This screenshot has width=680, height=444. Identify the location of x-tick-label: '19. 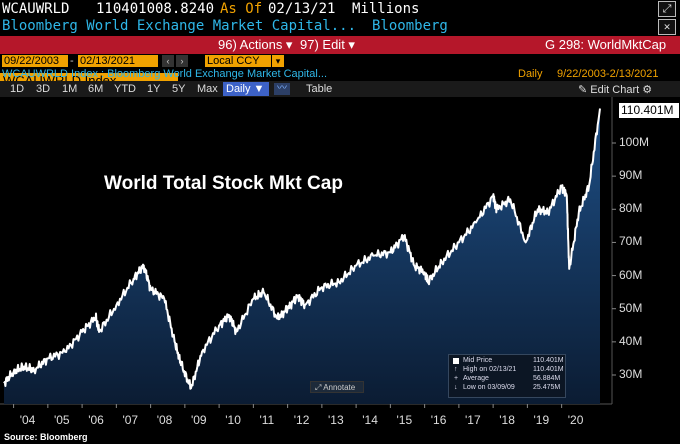
(541, 420).